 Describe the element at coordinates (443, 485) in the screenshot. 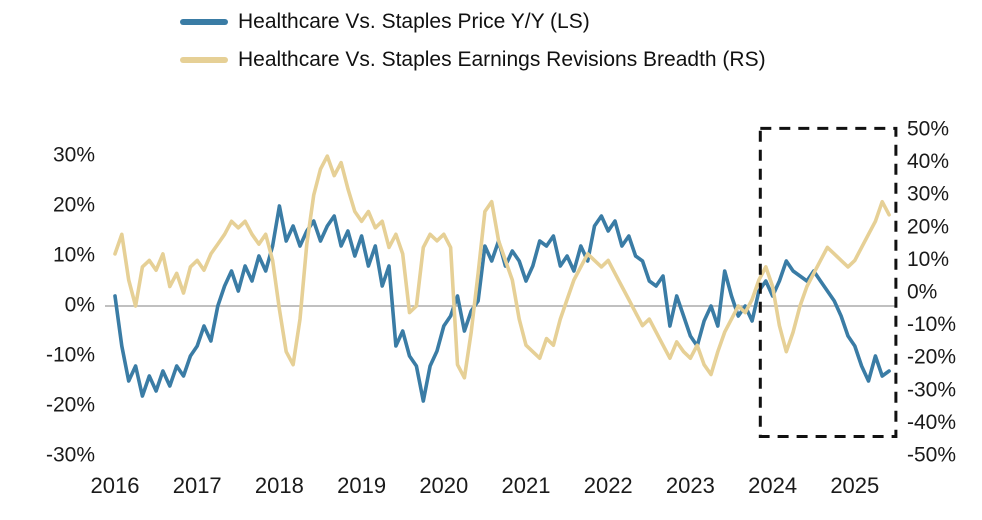

I see `x-axis-tick-label: 2020` at that location.